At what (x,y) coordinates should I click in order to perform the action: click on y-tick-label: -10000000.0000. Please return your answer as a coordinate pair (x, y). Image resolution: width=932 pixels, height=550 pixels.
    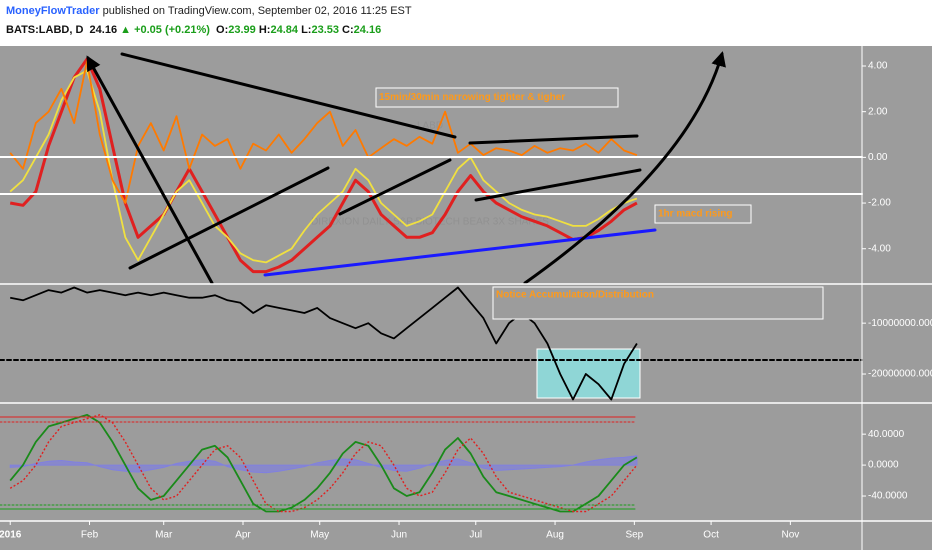
    Looking at the image, I should click on (900, 323).